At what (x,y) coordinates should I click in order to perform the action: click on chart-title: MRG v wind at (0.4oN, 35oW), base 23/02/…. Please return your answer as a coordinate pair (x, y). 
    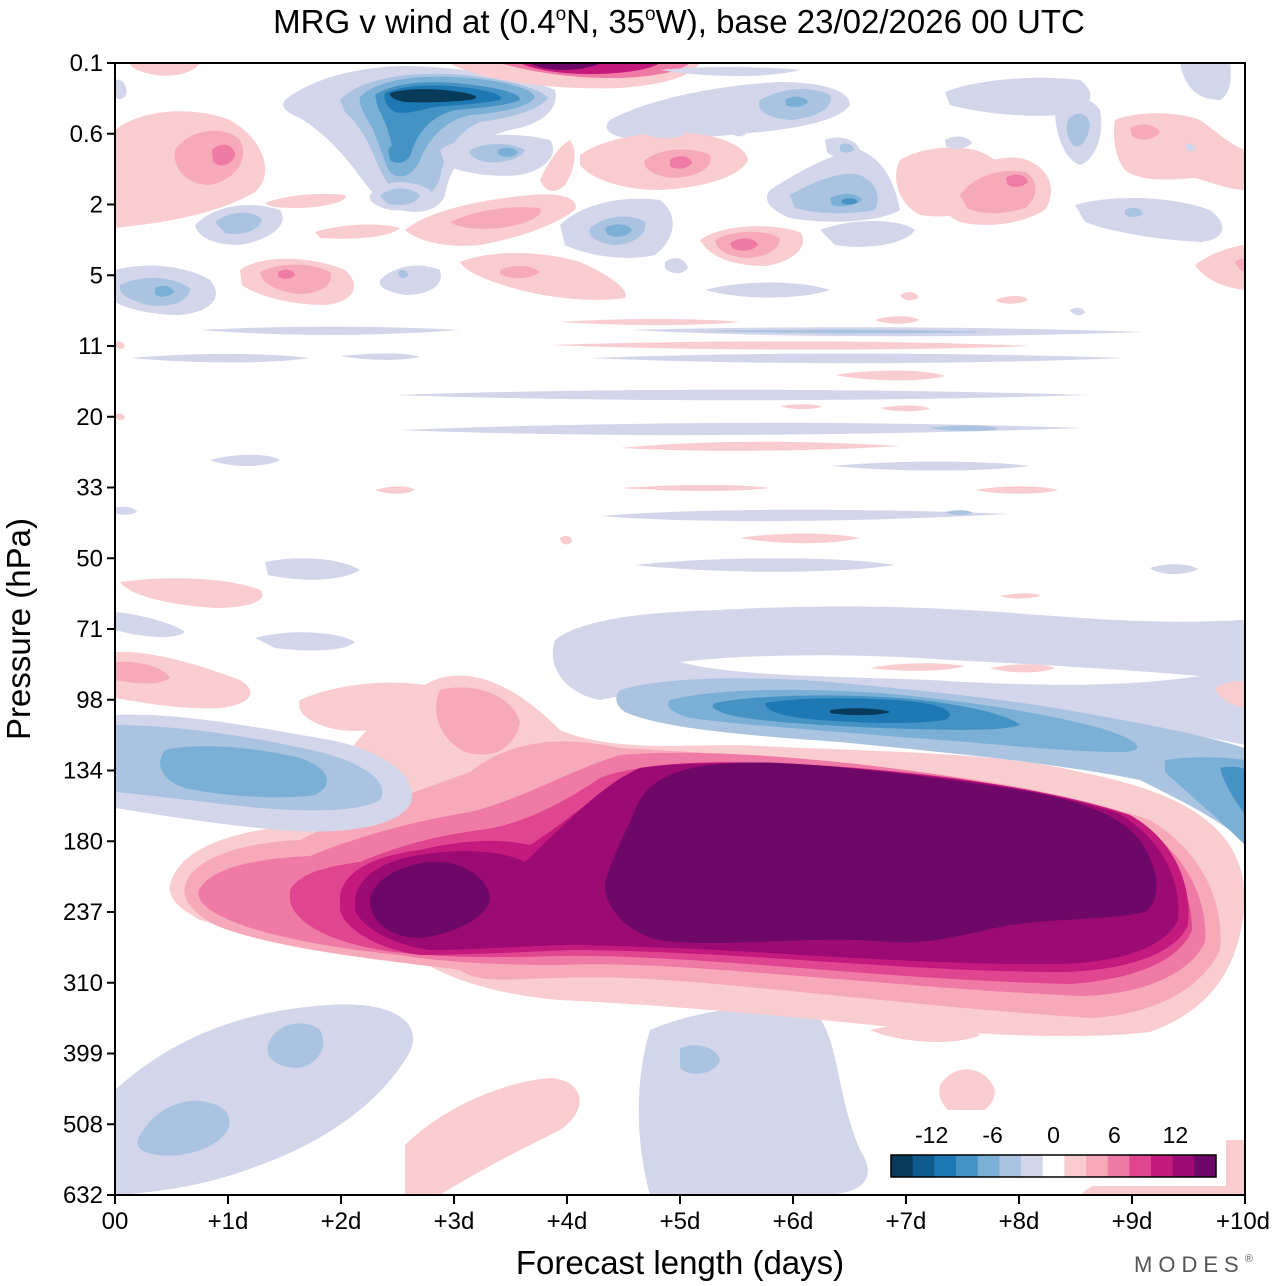
    Looking at the image, I should click on (679, 21).